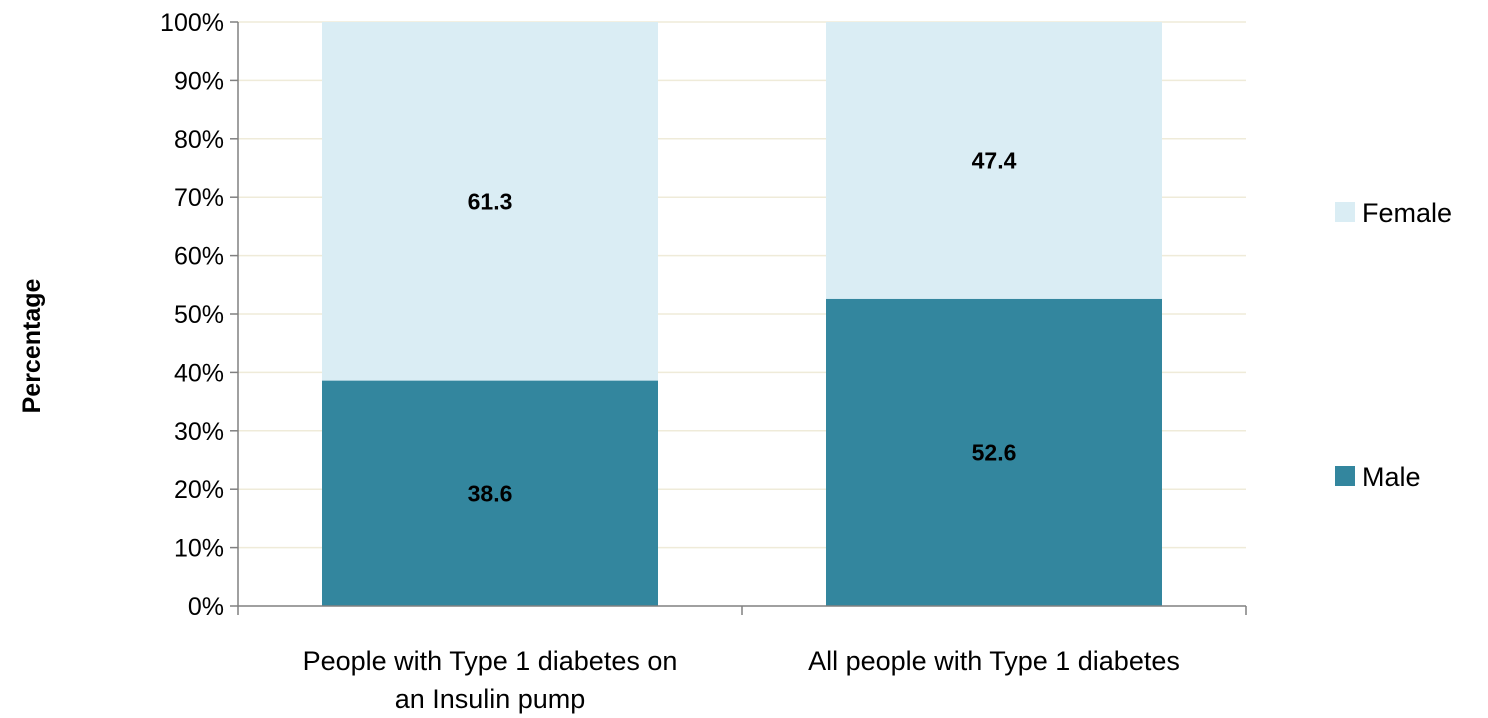 The width and height of the screenshot is (1488, 718). What do you see at coordinates (32, 346) in the screenshot?
I see `y-axis-title: Percentage` at bounding box center [32, 346].